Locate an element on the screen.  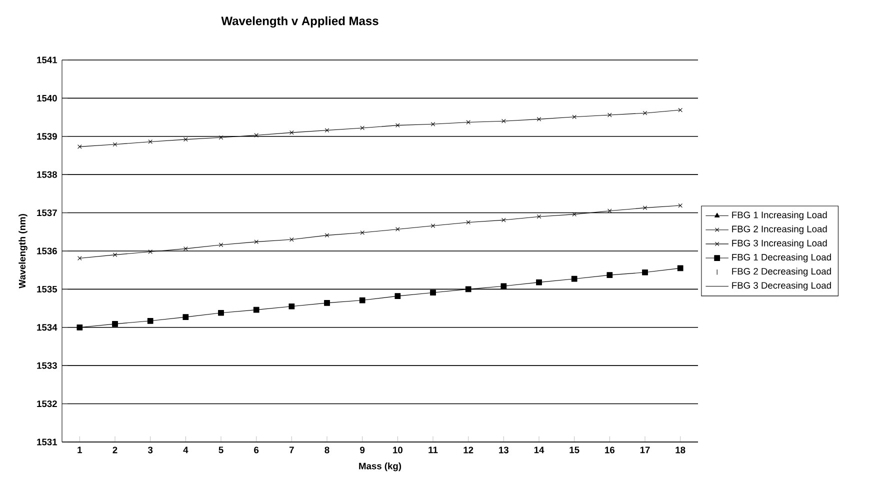
x-tick-label: 7 is located at coordinates (291, 450).